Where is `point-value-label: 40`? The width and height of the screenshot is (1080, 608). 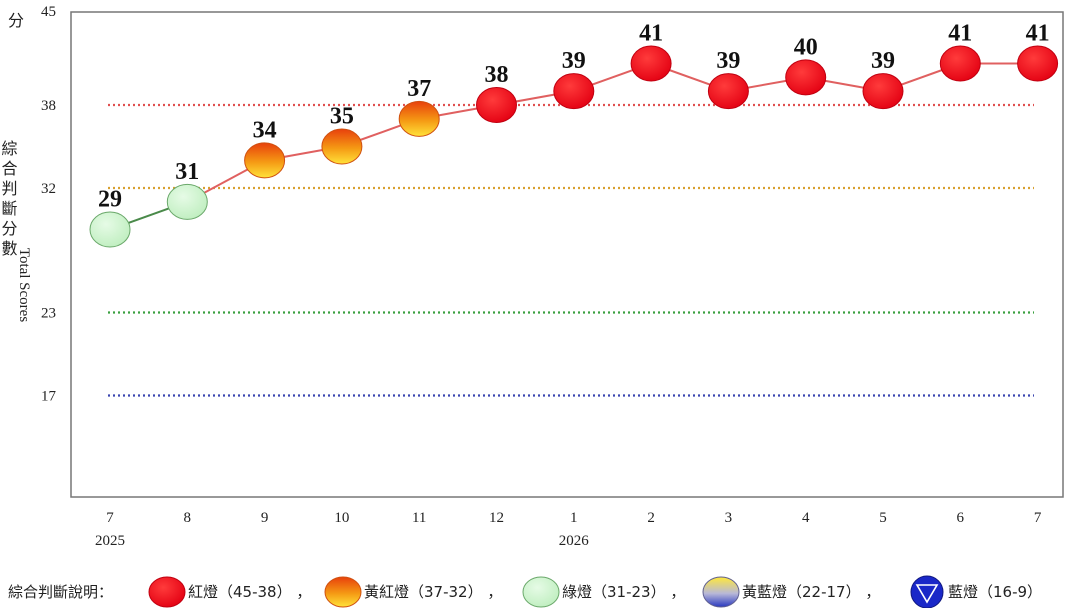 point-value-label: 40 is located at coordinates (806, 47).